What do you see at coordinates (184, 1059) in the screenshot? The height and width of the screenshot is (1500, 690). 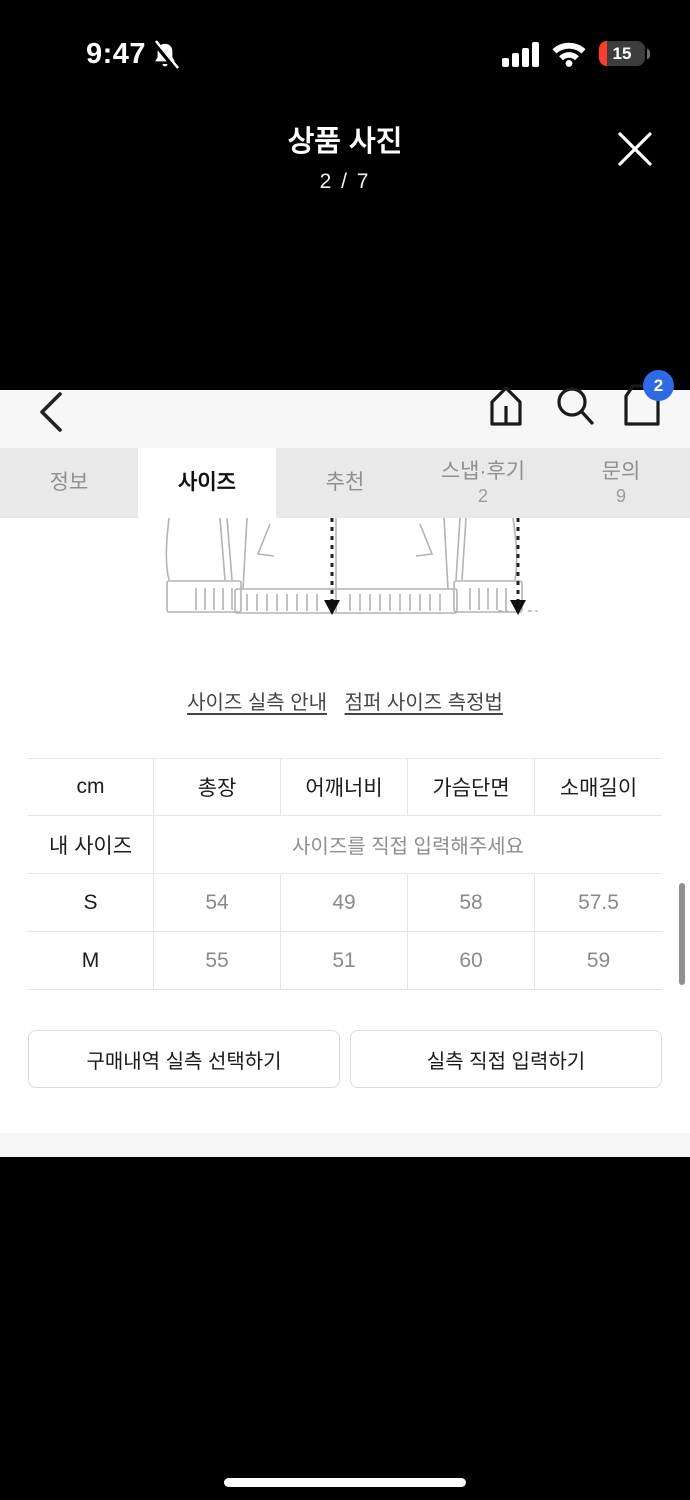 I see `select-from-purchase-history-button: 구매내역 실측 선택하기` at bounding box center [184, 1059].